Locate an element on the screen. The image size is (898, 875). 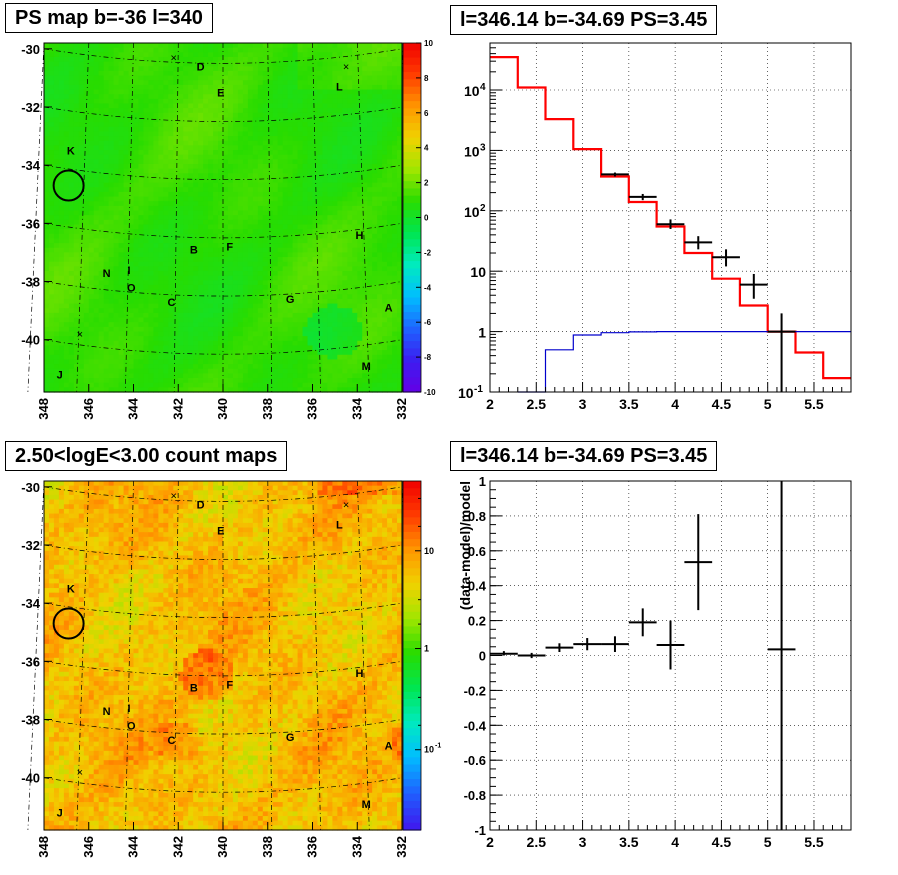
count-map-source-label: J is located at coordinates (60, 814).